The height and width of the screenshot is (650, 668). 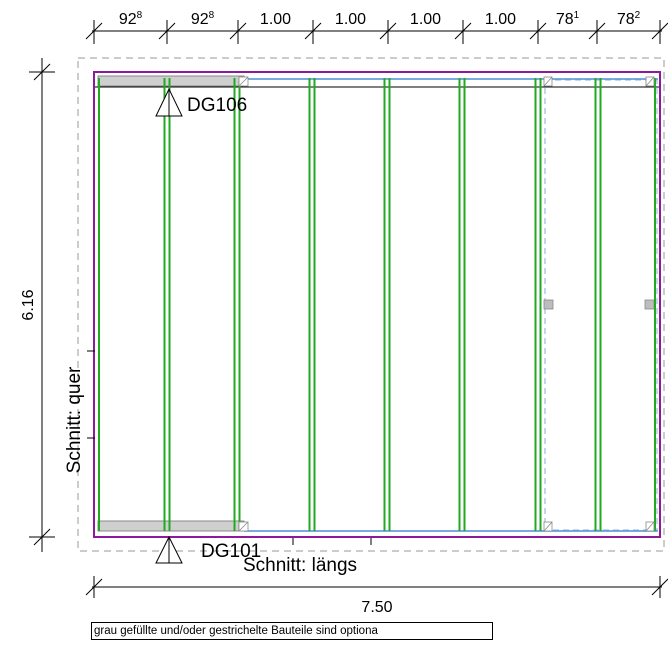 What do you see at coordinates (171, 526) in the screenshot?
I see `bottom-plate-optional` at bounding box center [171, 526].